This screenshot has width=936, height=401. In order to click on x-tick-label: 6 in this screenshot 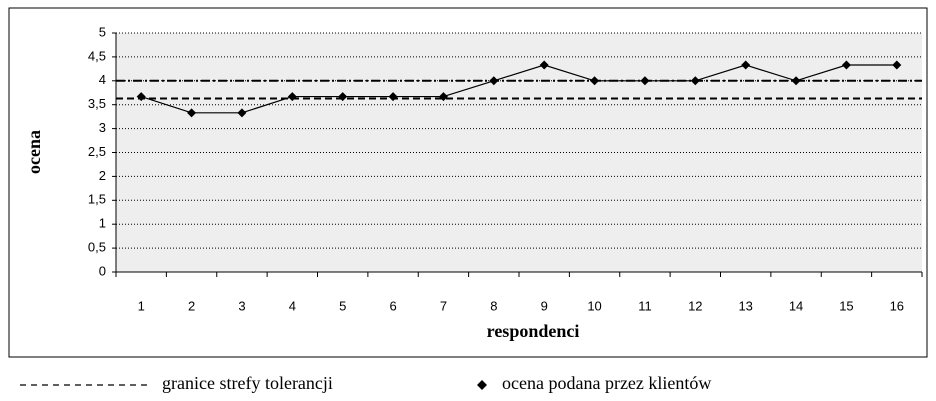, I will do `click(392, 305)`.